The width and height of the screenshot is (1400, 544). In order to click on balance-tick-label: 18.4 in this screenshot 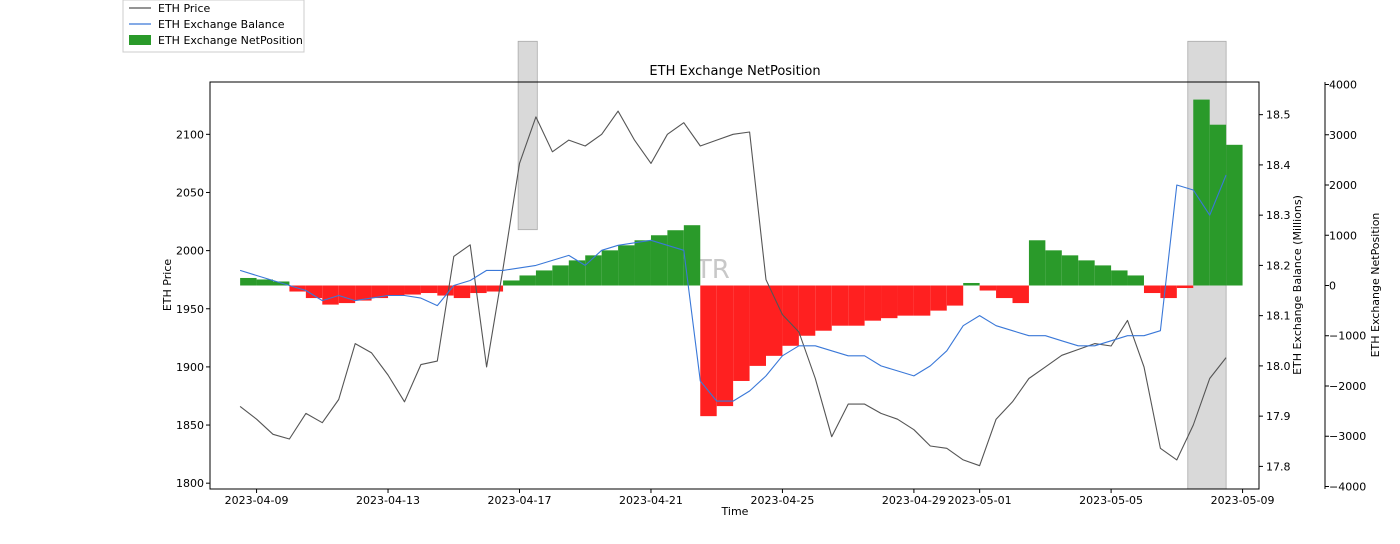, I will do `click(1278, 165)`.